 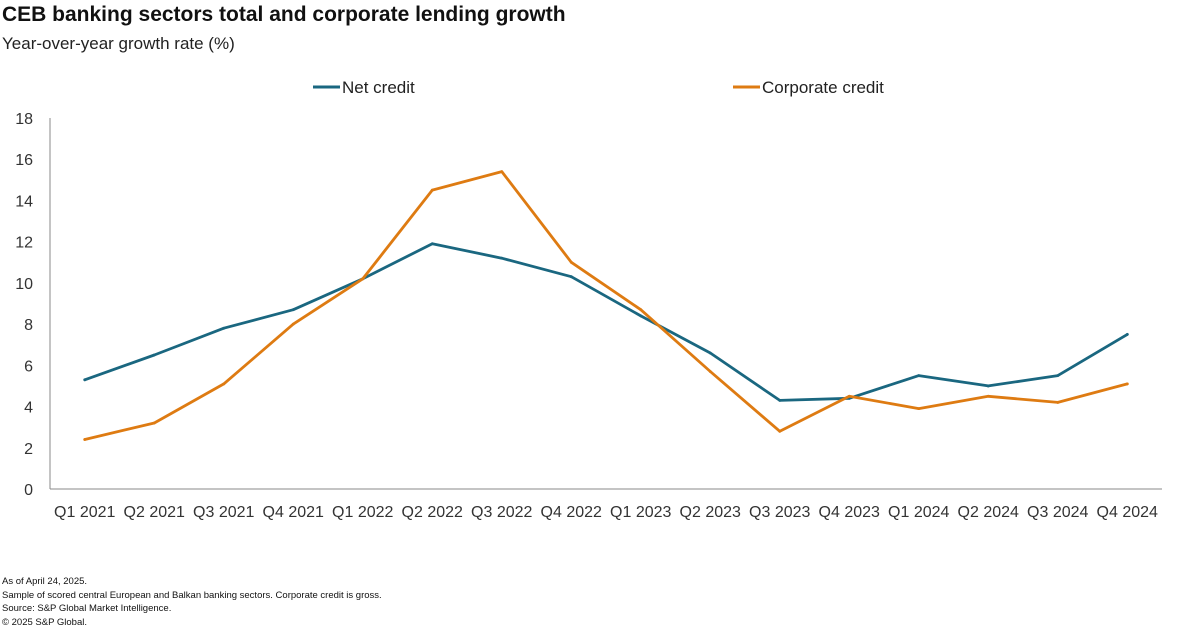 I want to click on x-tick-label: Q3 2024, so click(x=1057, y=512).